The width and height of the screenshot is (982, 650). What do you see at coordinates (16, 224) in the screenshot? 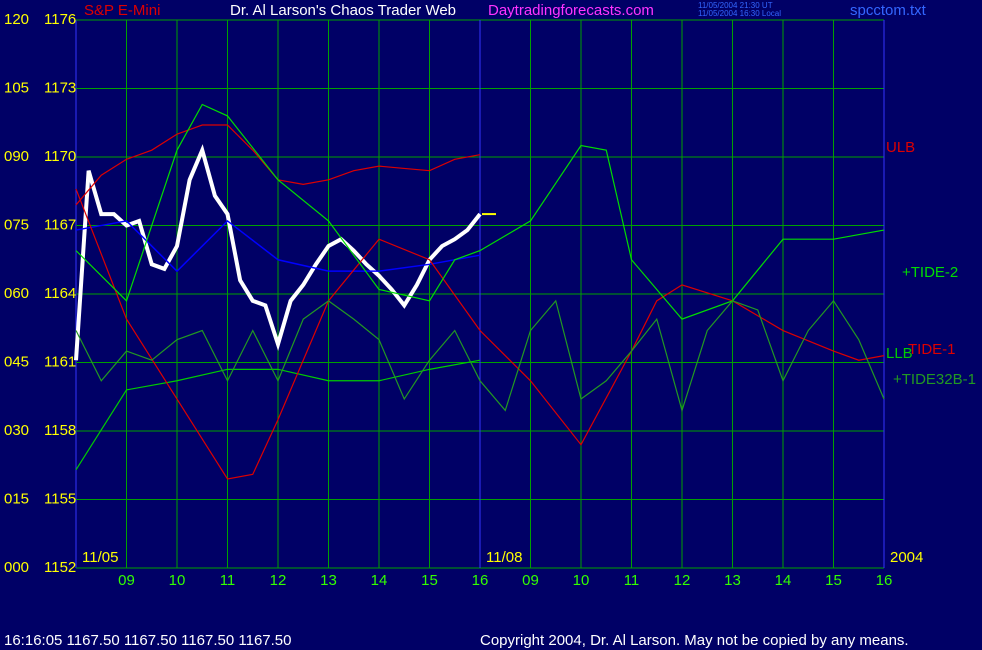
I see `y2-tick-label: 075` at bounding box center [16, 224].